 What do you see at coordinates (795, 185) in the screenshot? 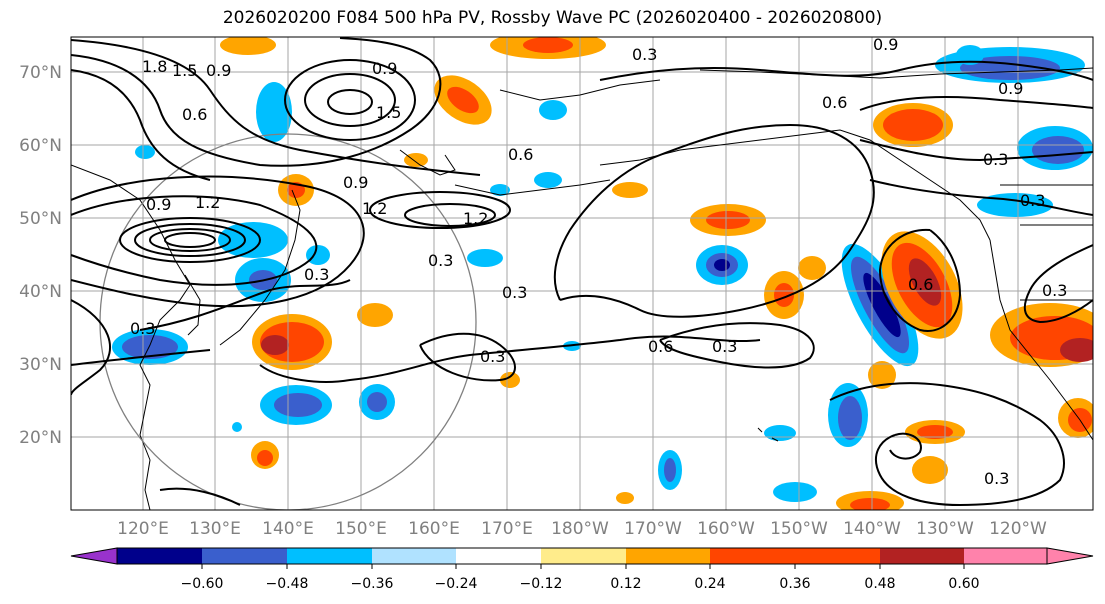
I see `alaska-coast` at bounding box center [795, 185].